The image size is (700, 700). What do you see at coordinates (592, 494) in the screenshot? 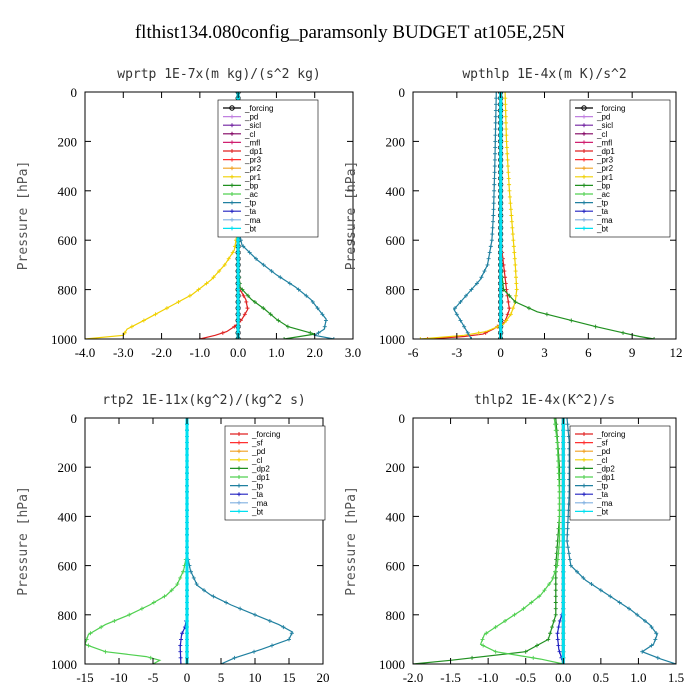
I see `legend-entry-ta: _ta` at bounding box center [592, 494].